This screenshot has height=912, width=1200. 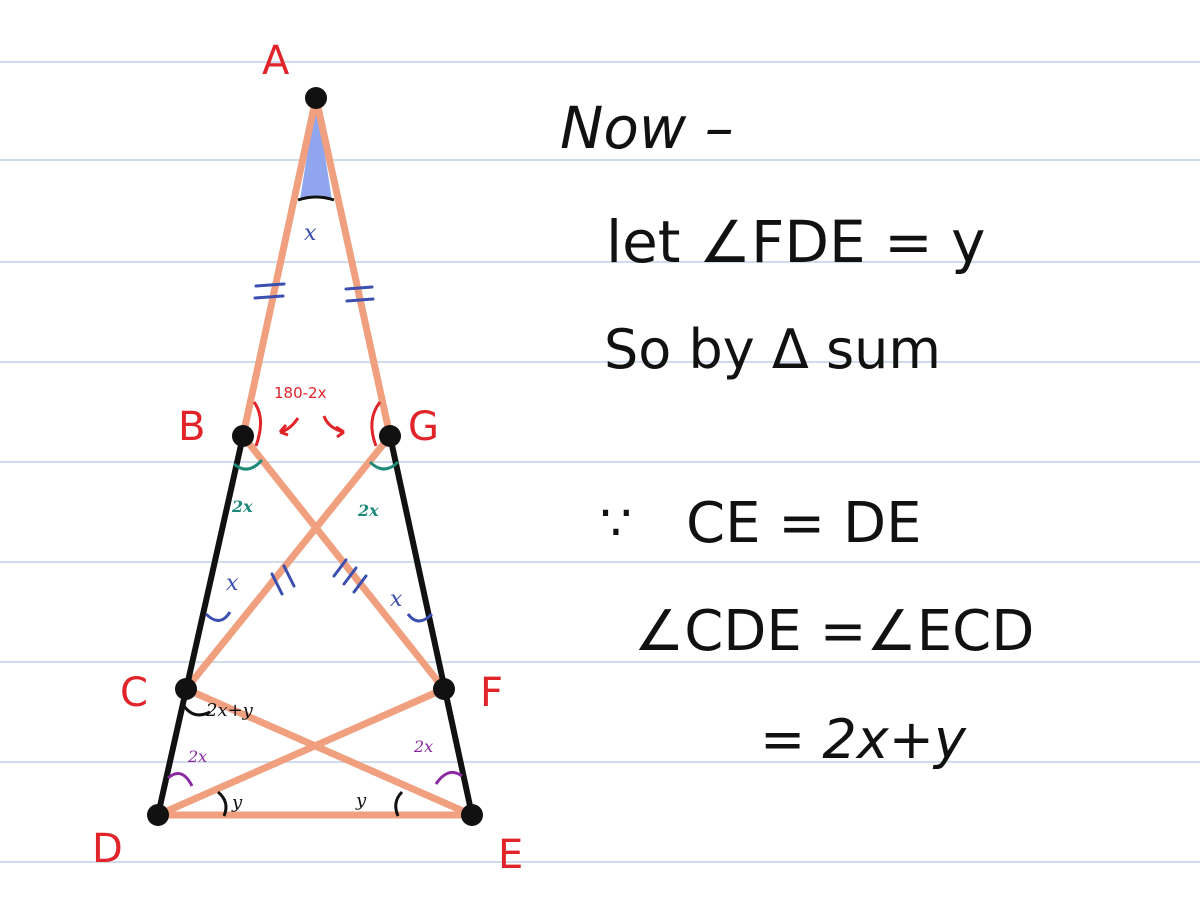 I want to click on e-upper-label: 2x, so click(x=423, y=746).